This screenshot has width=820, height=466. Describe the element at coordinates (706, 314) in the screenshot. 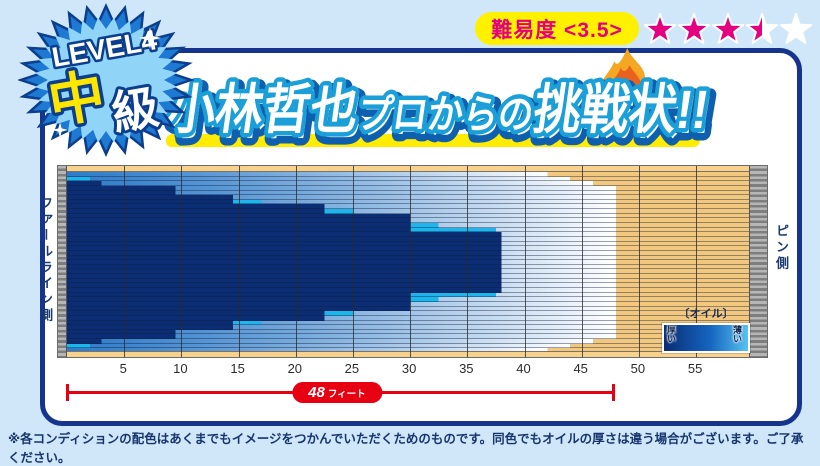

I see `legend-title: 〔オイル〕` at that location.